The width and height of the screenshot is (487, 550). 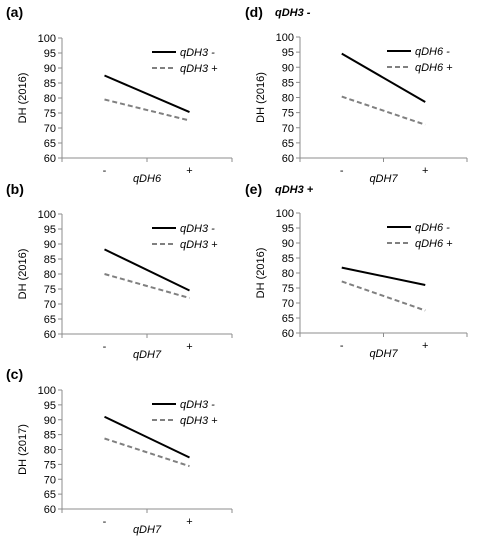 I want to click on panel-d-y-tick-label: 60, so click(x=288, y=159).